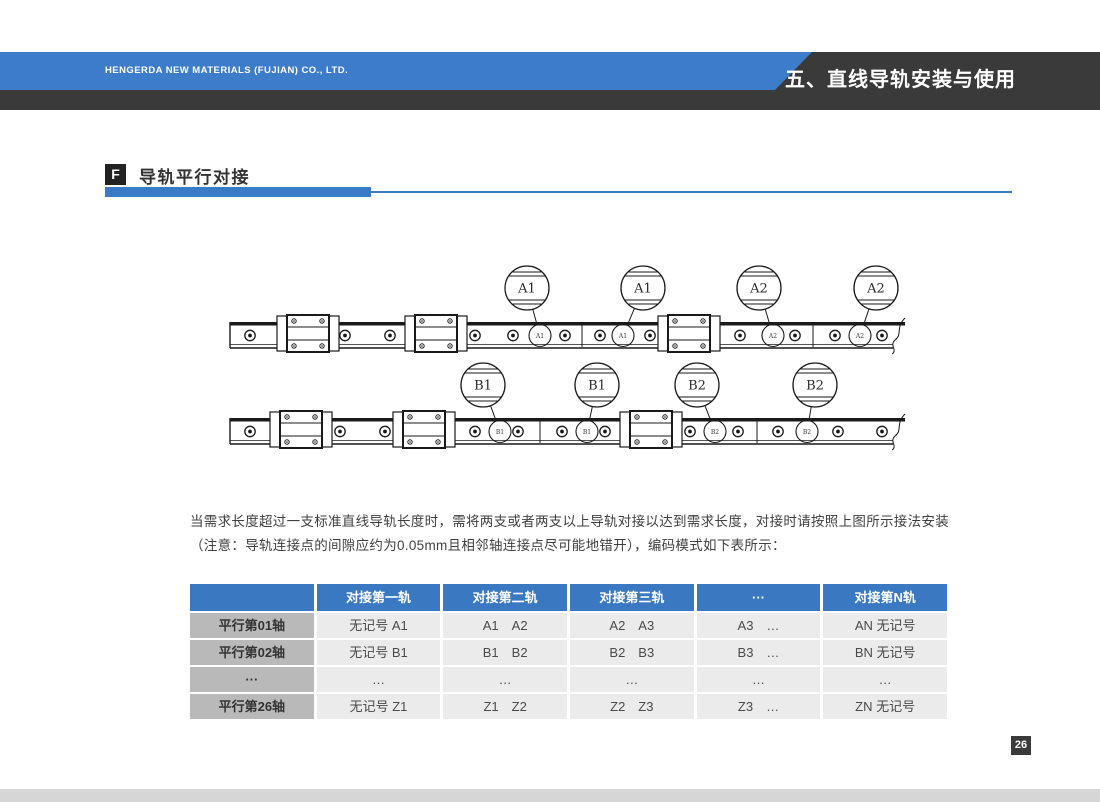  What do you see at coordinates (252, 706) in the screenshot?
I see `table-row-label: 平行第26轴` at bounding box center [252, 706].